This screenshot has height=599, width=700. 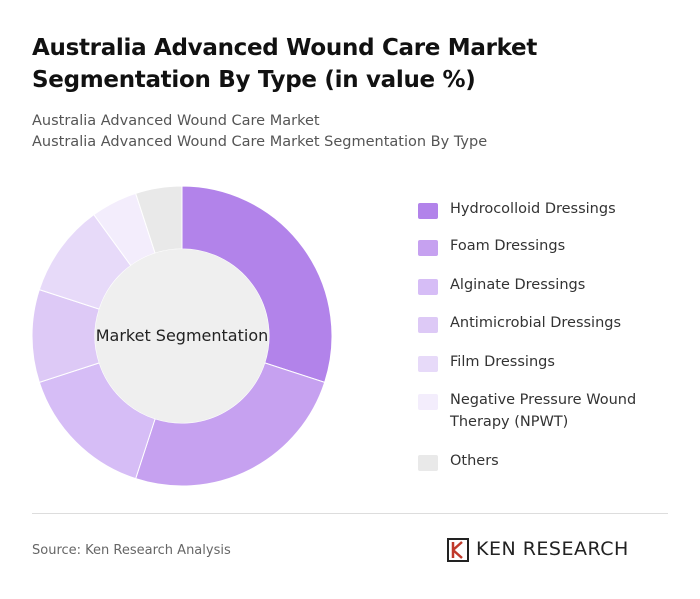 What do you see at coordinates (131, 550) in the screenshot?
I see `source: Source: Ken Research Analysis` at bounding box center [131, 550].